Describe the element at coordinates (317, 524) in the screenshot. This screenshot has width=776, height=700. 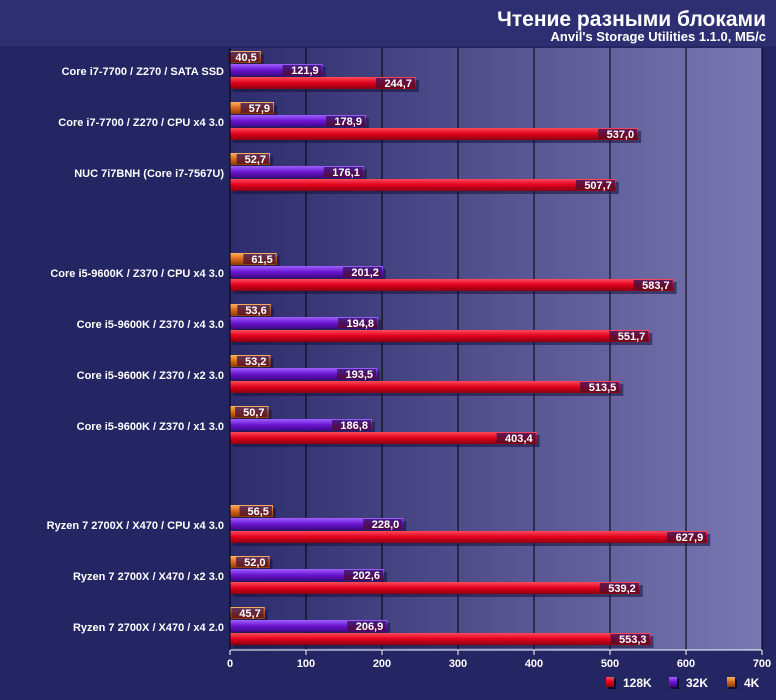
I see `bar-32K` at that location.